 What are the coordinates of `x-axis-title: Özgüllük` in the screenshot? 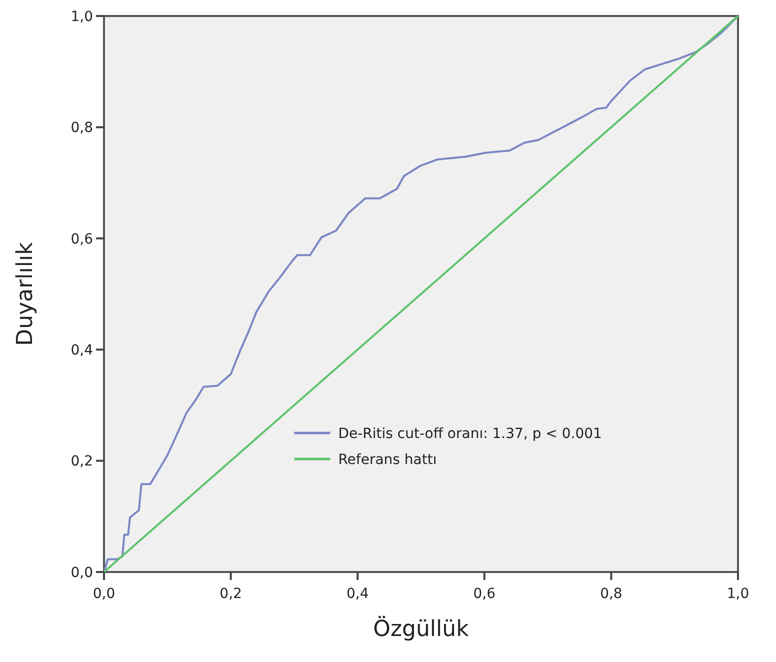 It's located at (421, 628).